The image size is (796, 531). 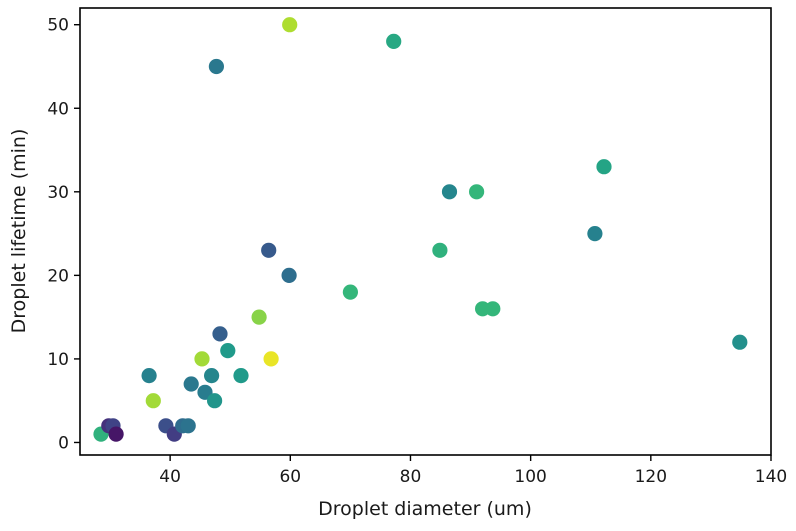 I want to click on x-tick-label: 140, so click(x=771, y=477).